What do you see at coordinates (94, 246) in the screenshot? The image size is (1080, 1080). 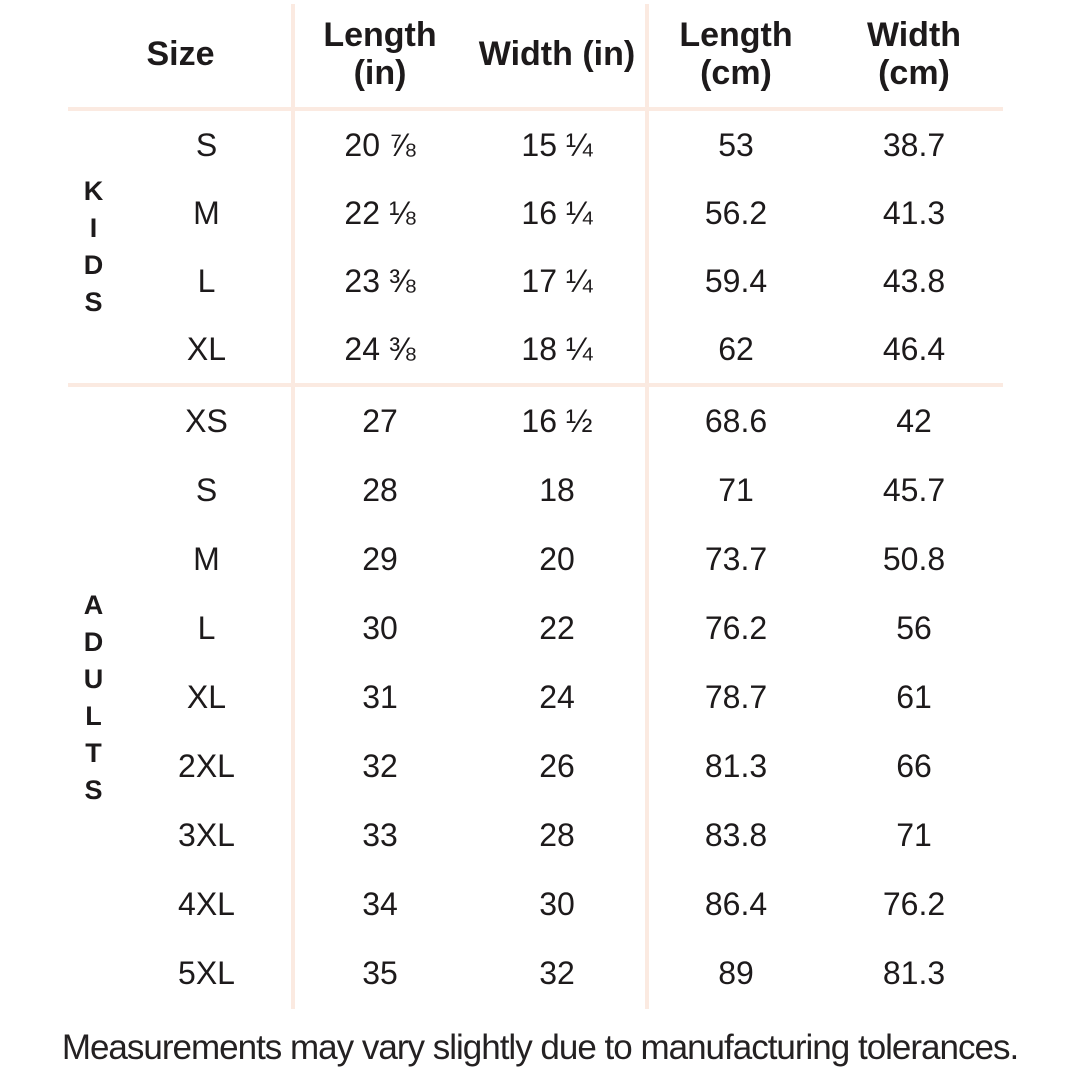 I see `kids-group-label: K I D S` at bounding box center [94, 246].